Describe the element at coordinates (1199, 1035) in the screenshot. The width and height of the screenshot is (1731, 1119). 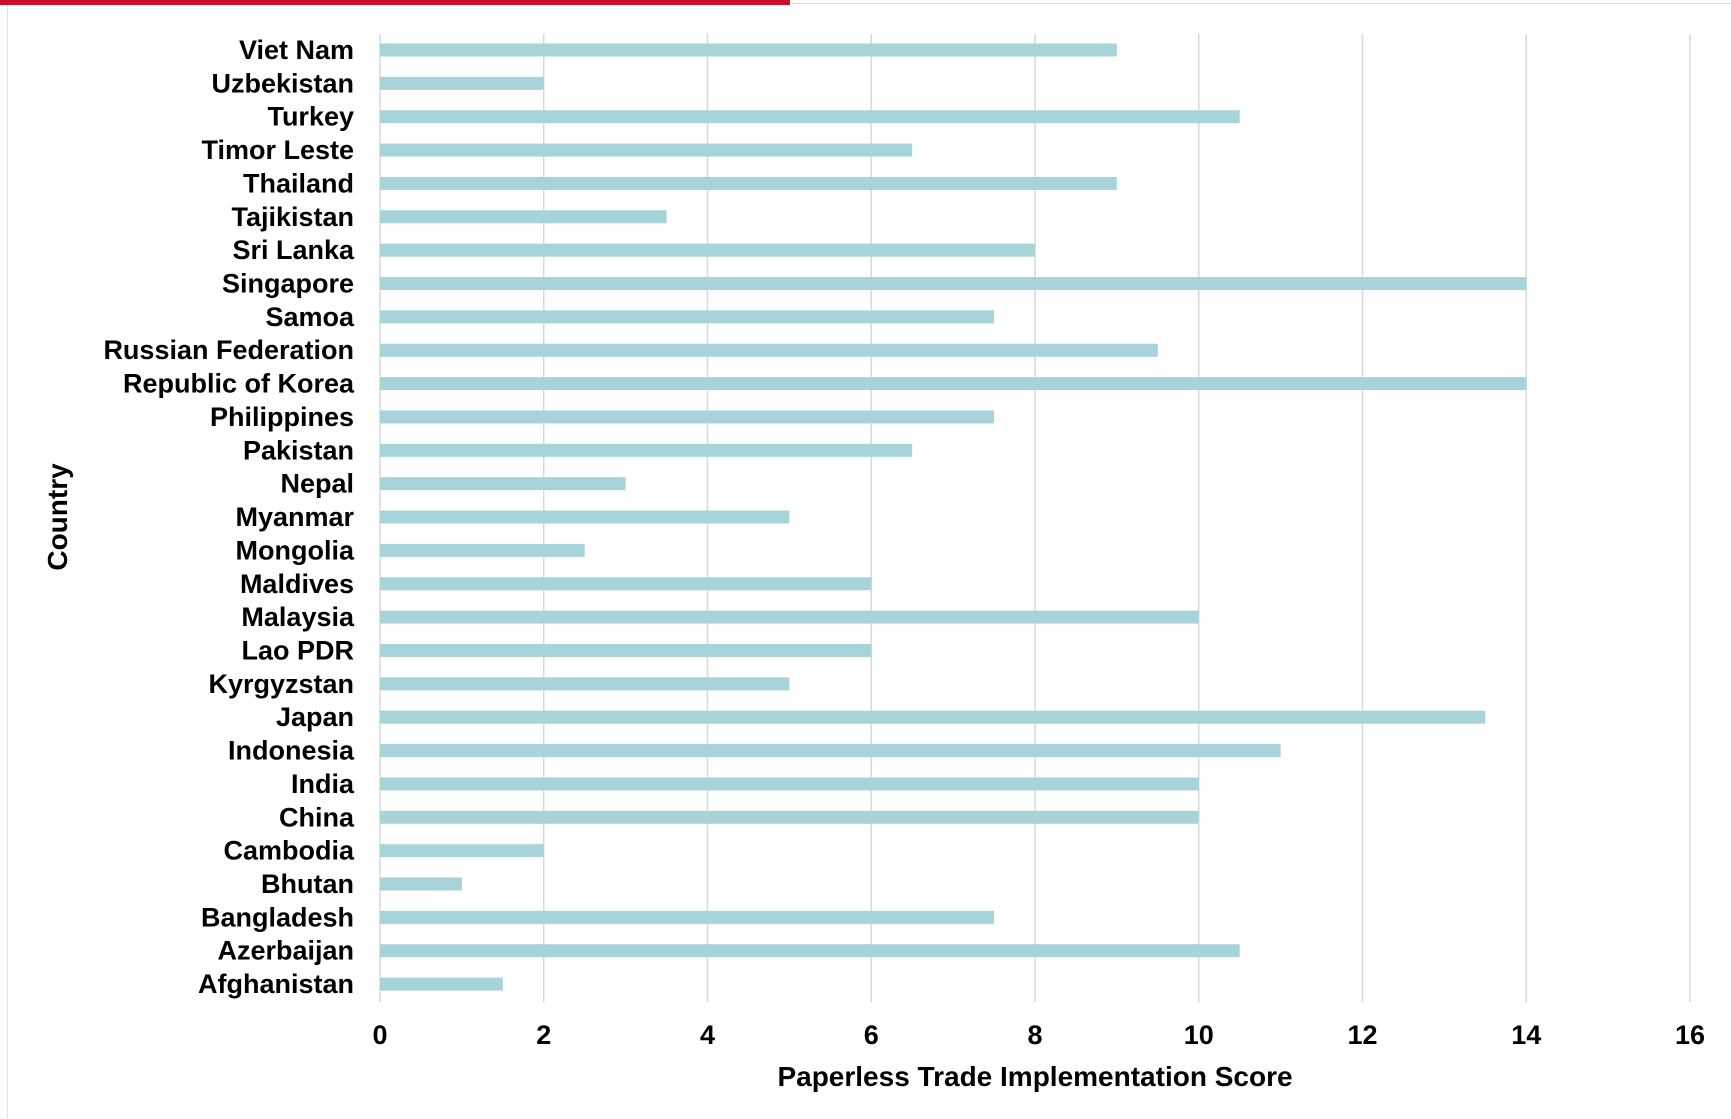
I see `x-tick-label: 10` at that location.